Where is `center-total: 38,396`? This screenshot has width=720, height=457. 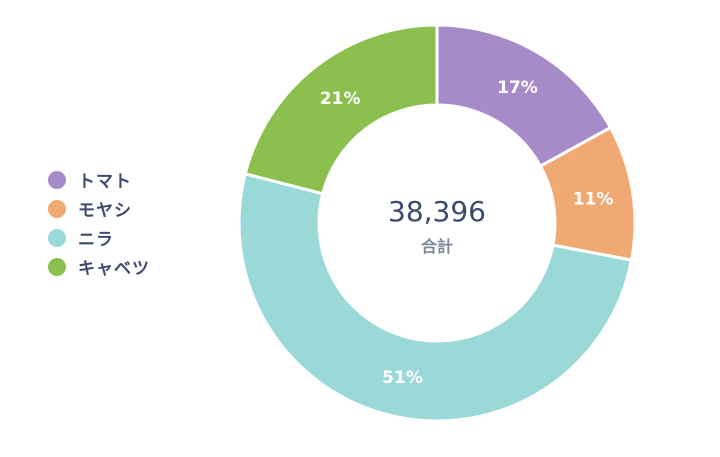
center-total: 38,396 is located at coordinates (437, 211).